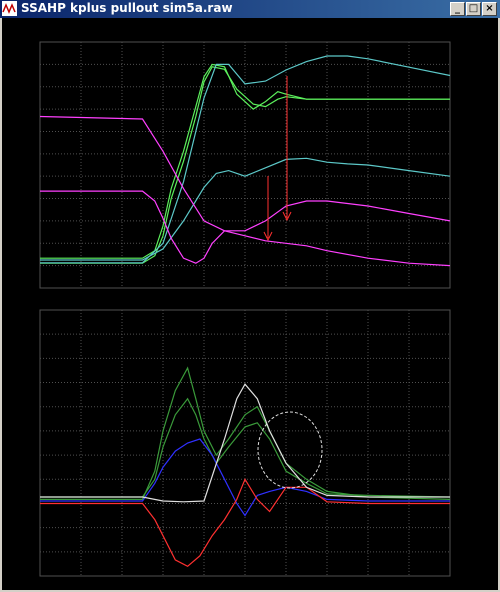  What do you see at coordinates (245, 227) in the screenshot?
I see `series-i-r33--line` at bounding box center [245, 227].